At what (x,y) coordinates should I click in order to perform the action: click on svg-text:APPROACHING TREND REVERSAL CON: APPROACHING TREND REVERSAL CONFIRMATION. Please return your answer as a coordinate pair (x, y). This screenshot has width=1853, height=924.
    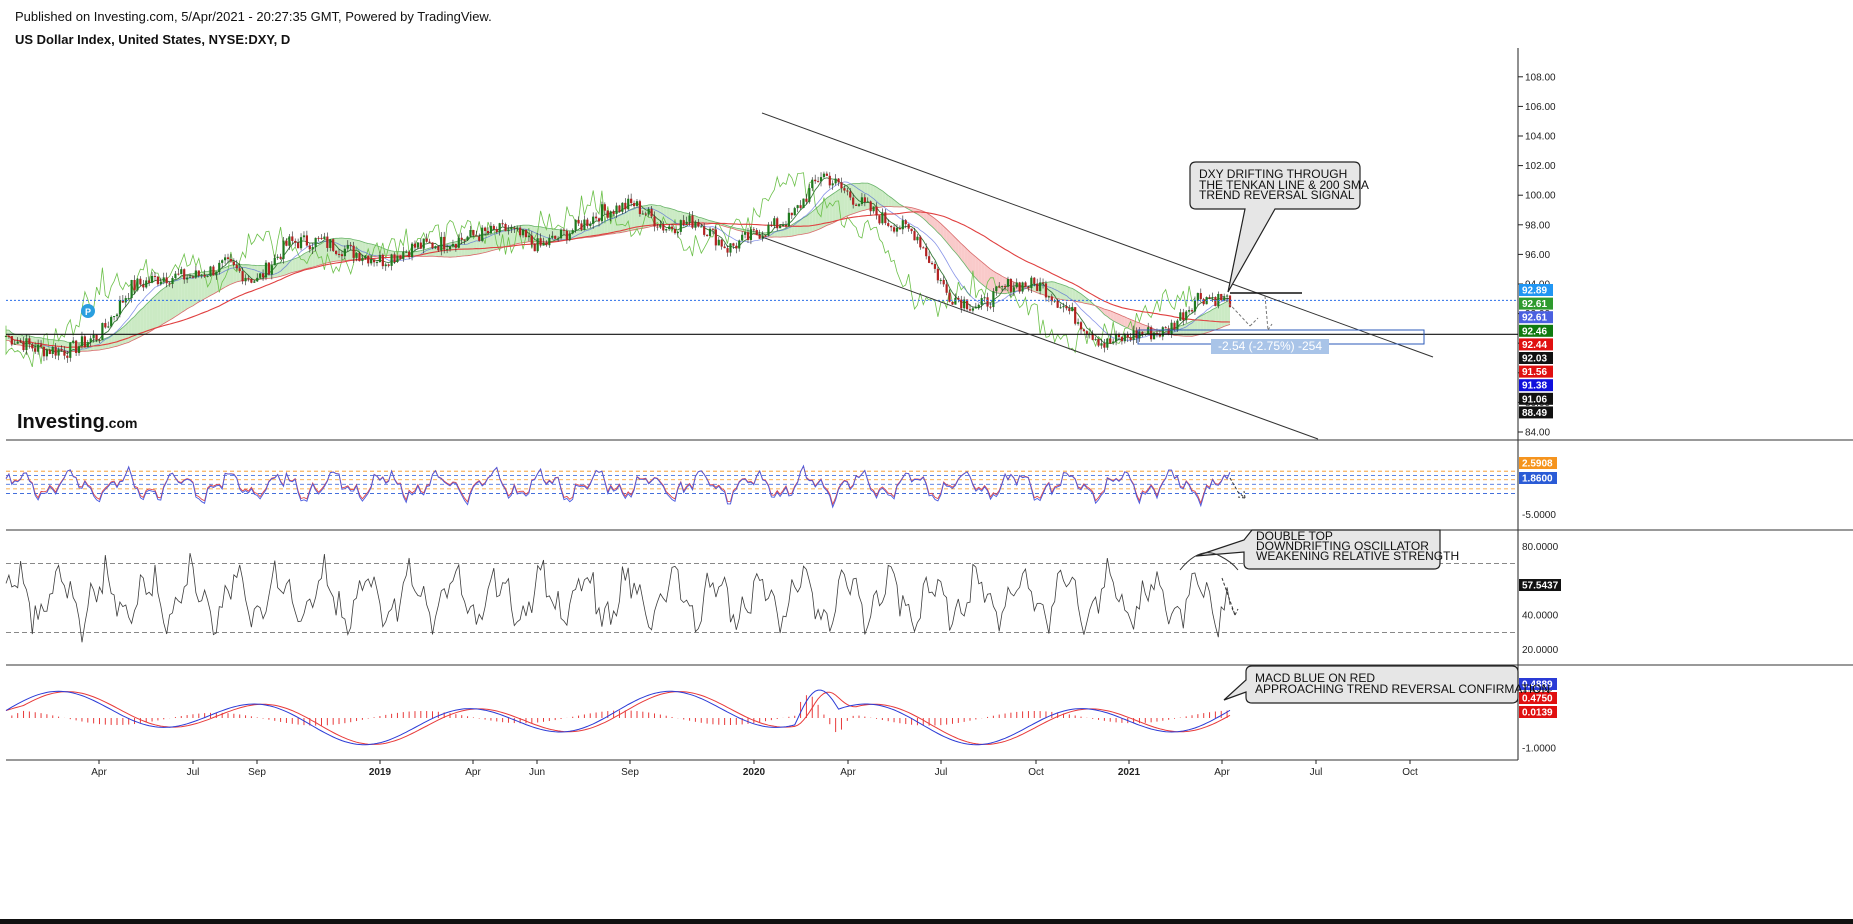
    Looking at the image, I should click on (1402, 689).